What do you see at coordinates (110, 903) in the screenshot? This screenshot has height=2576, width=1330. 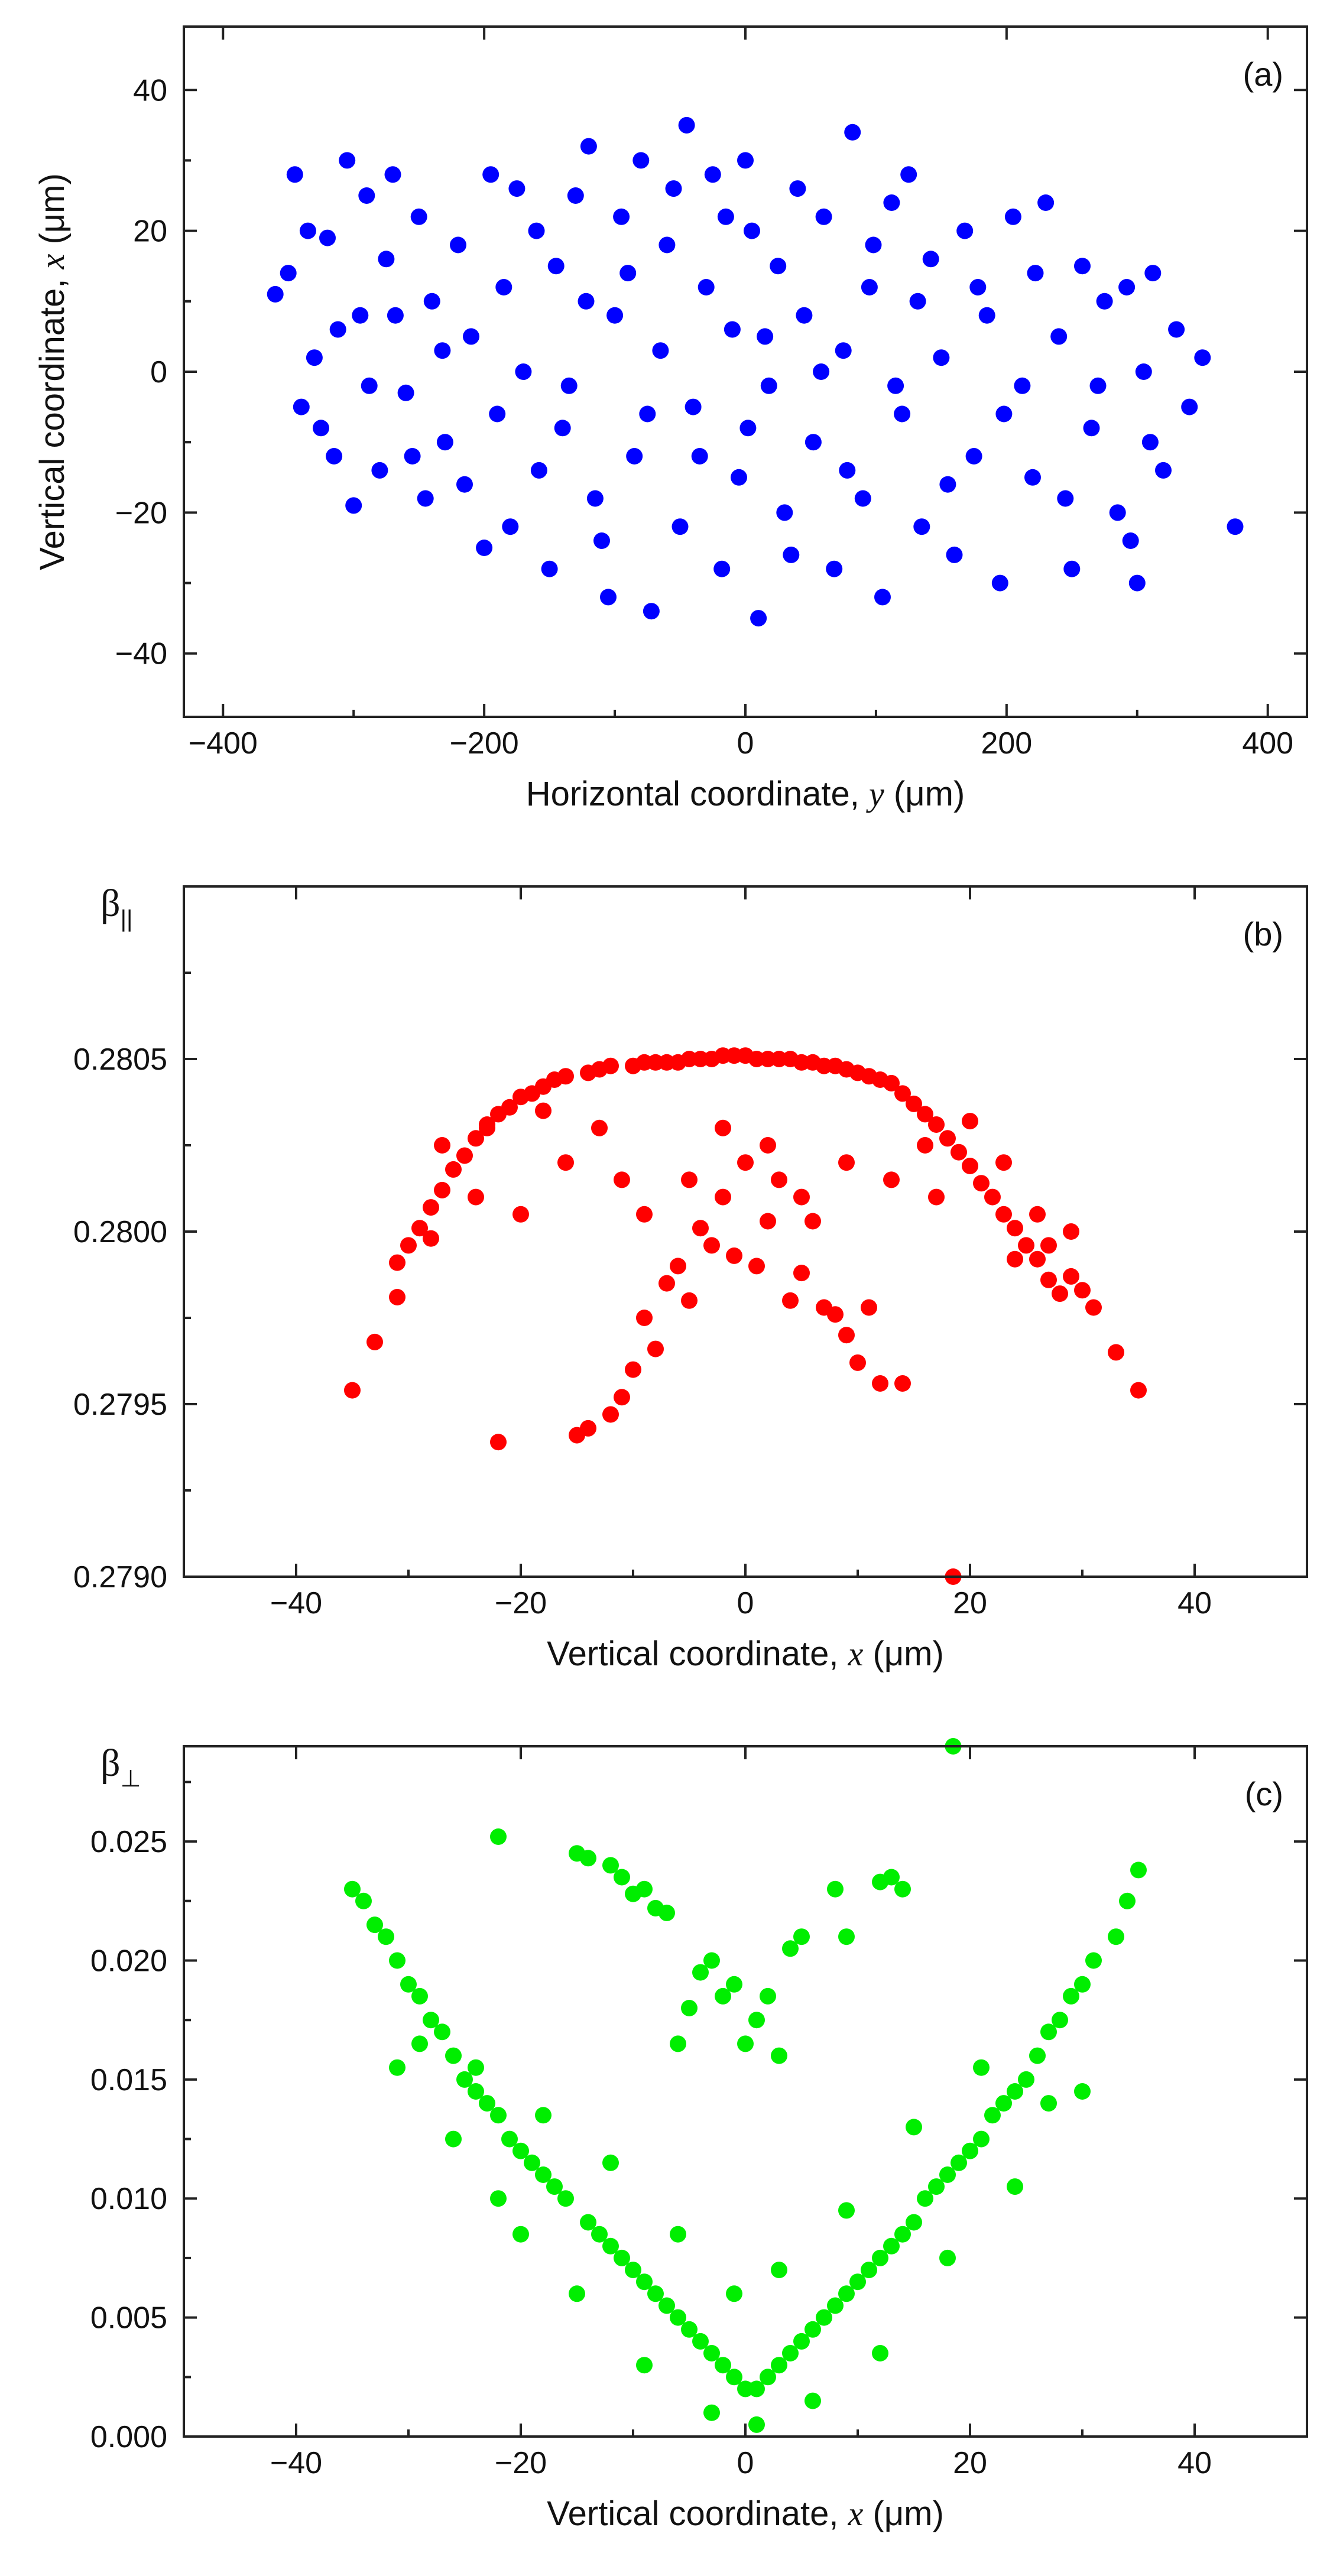 I see `beta-symbol: β` at bounding box center [110, 903].